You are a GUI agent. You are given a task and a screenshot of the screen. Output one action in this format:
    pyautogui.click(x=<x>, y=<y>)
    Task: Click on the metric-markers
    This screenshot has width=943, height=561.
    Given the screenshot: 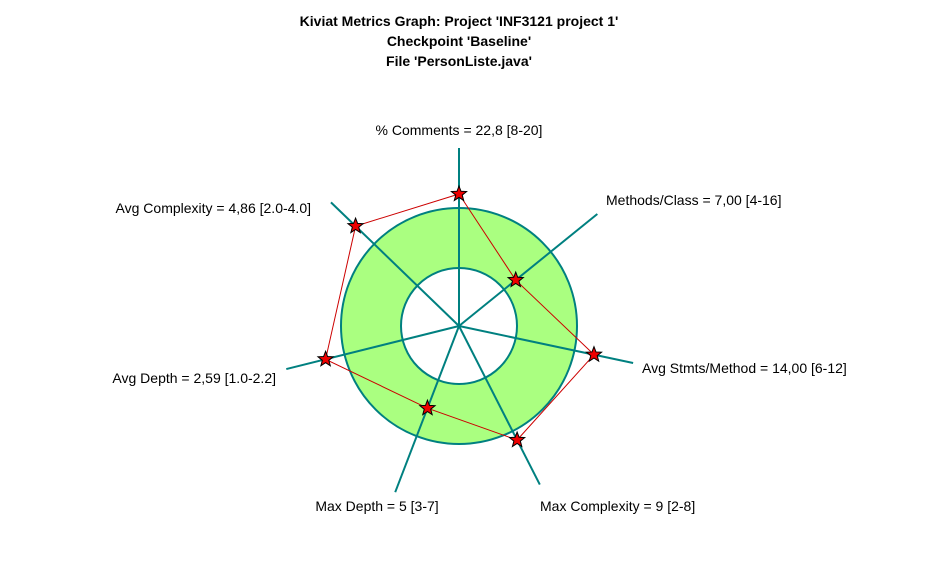 What is the action you would take?
    pyautogui.click(x=459, y=316)
    